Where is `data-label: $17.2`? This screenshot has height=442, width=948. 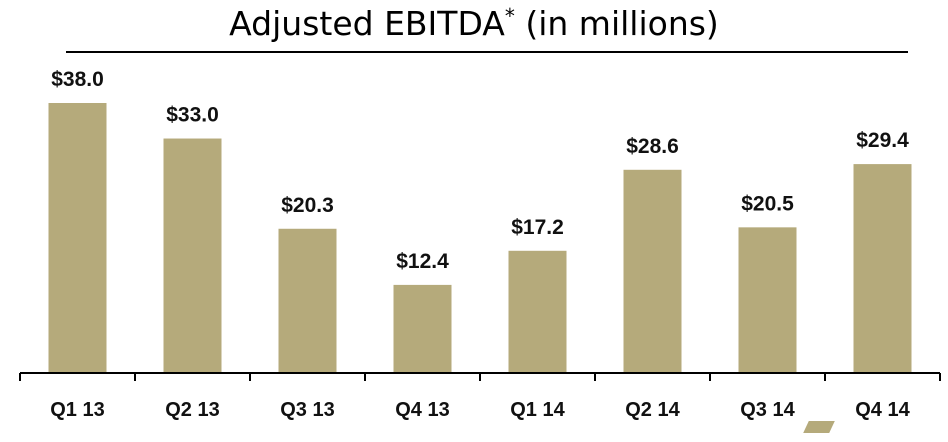
data-label: $17.2 is located at coordinates (537, 227).